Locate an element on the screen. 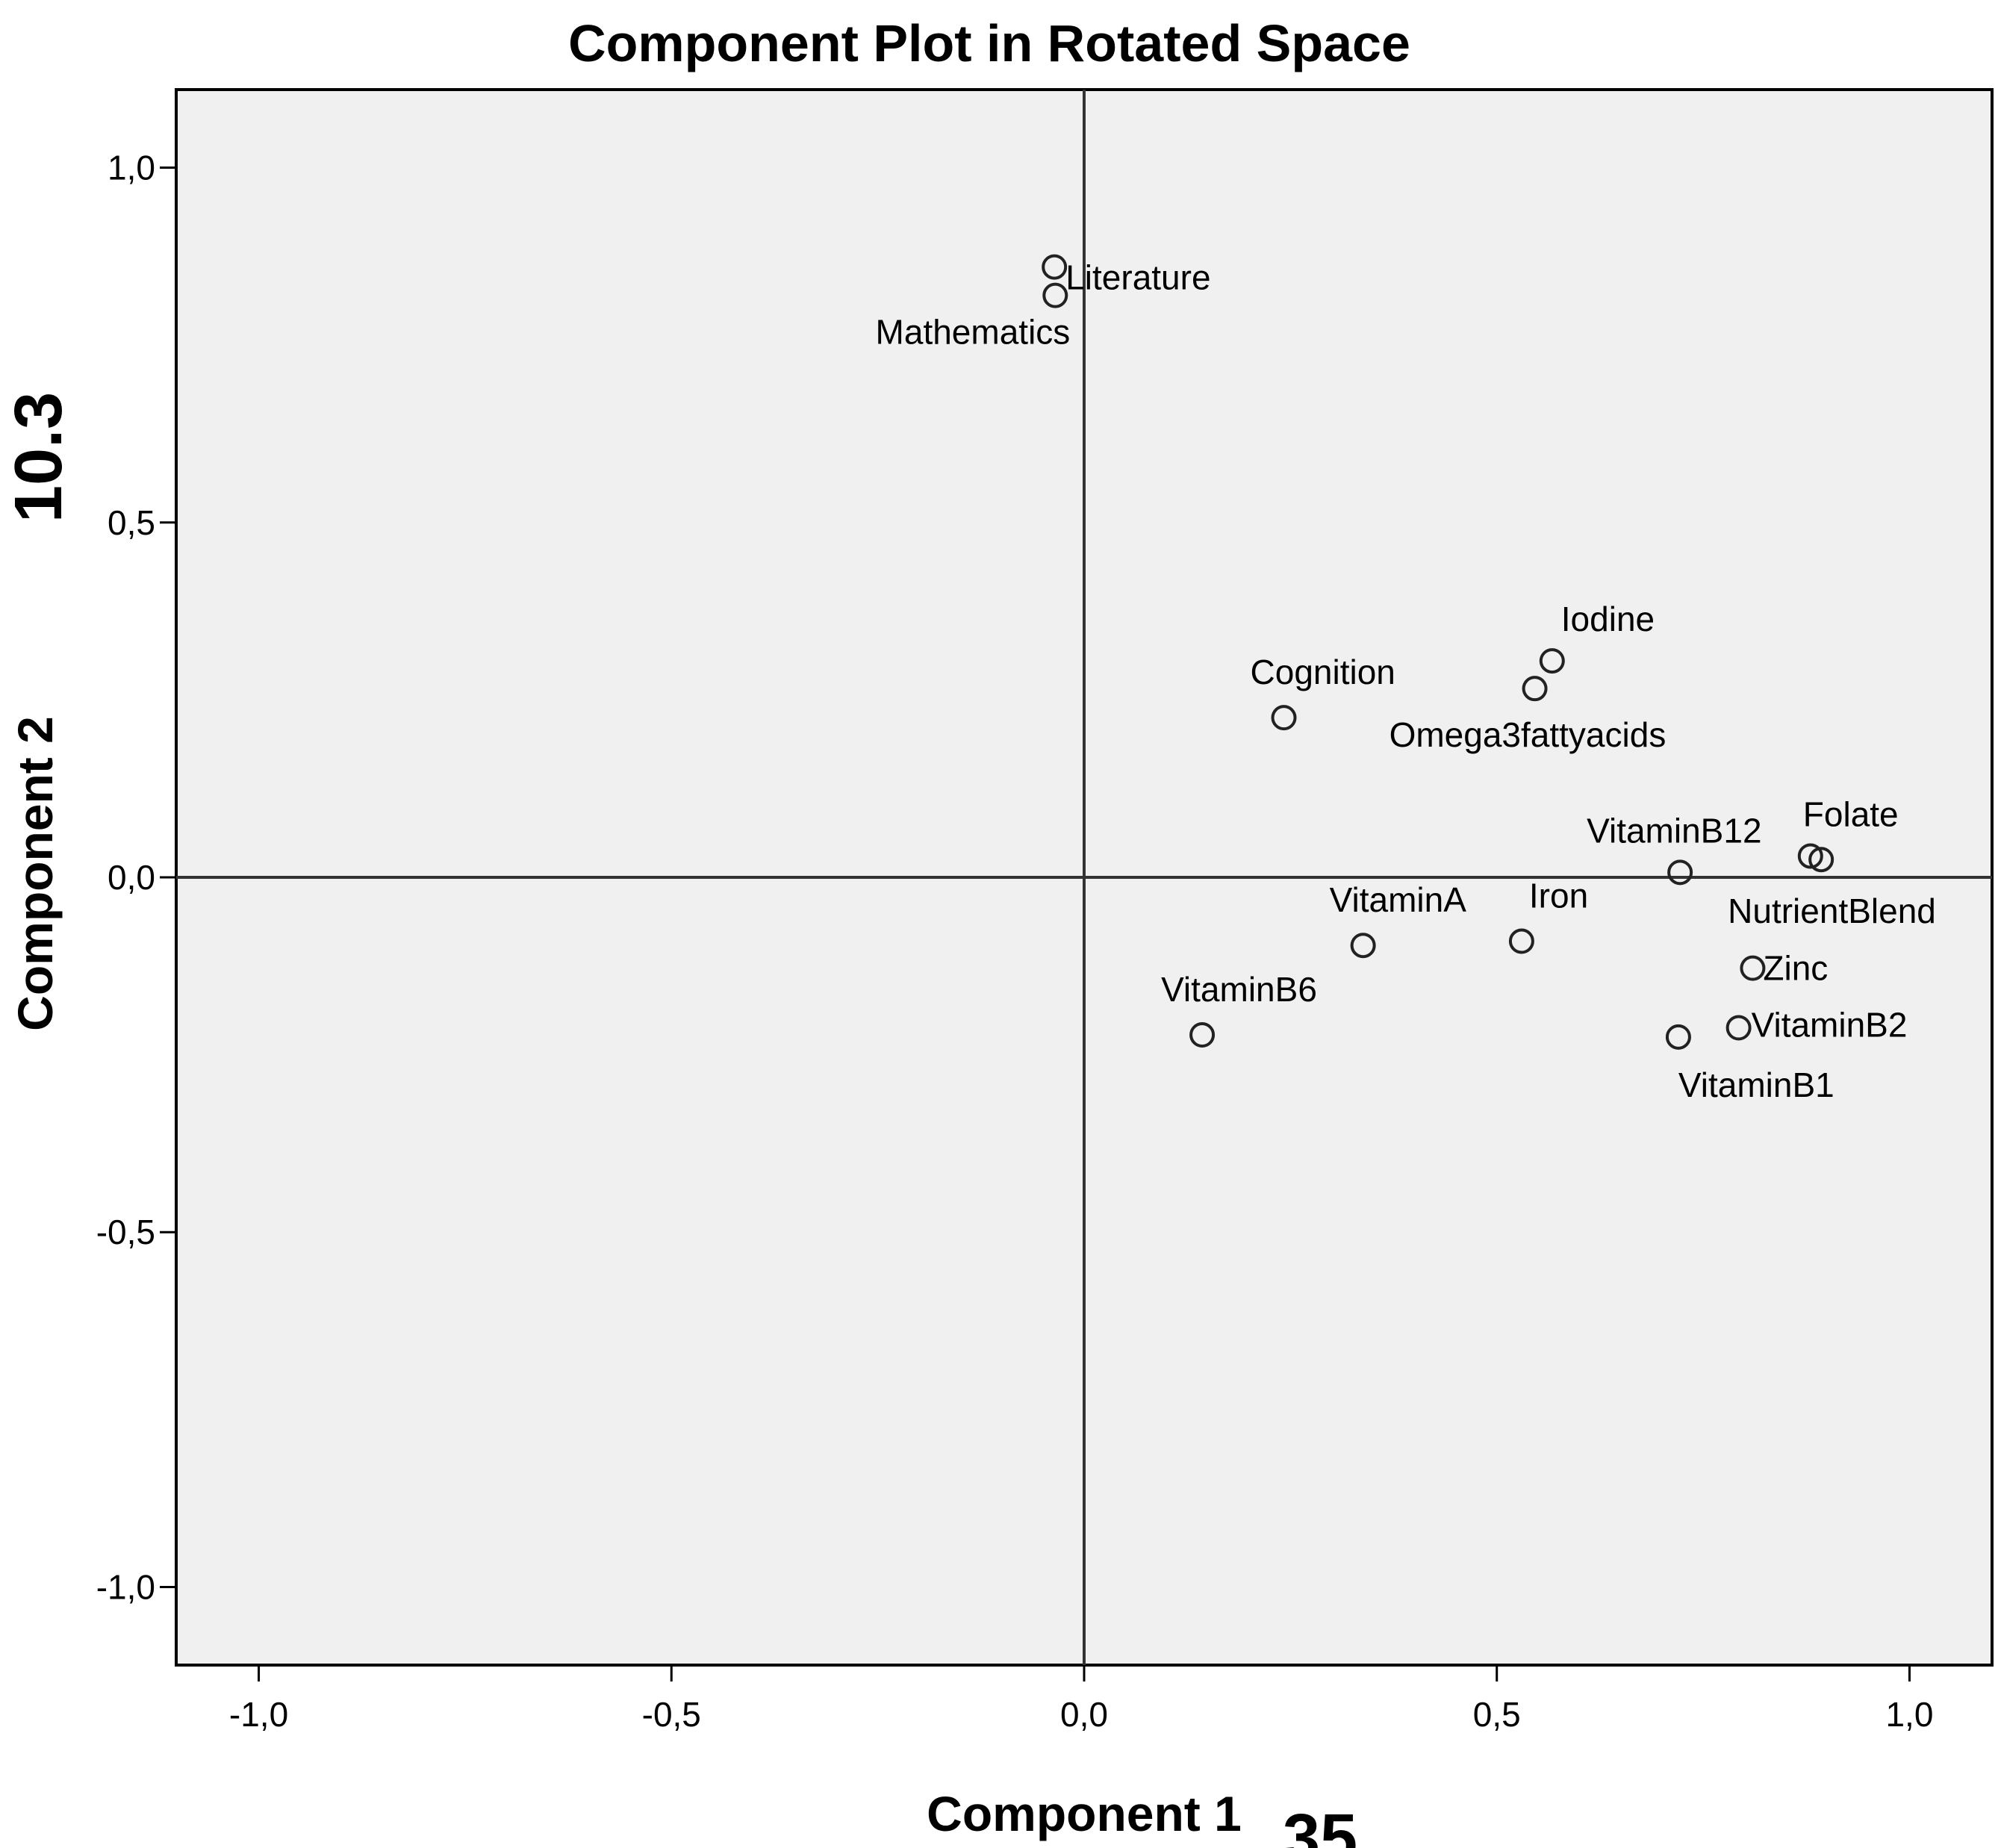 The height and width of the screenshot is (1848, 2001). point-label: VitaminB12 is located at coordinates (1674, 830).